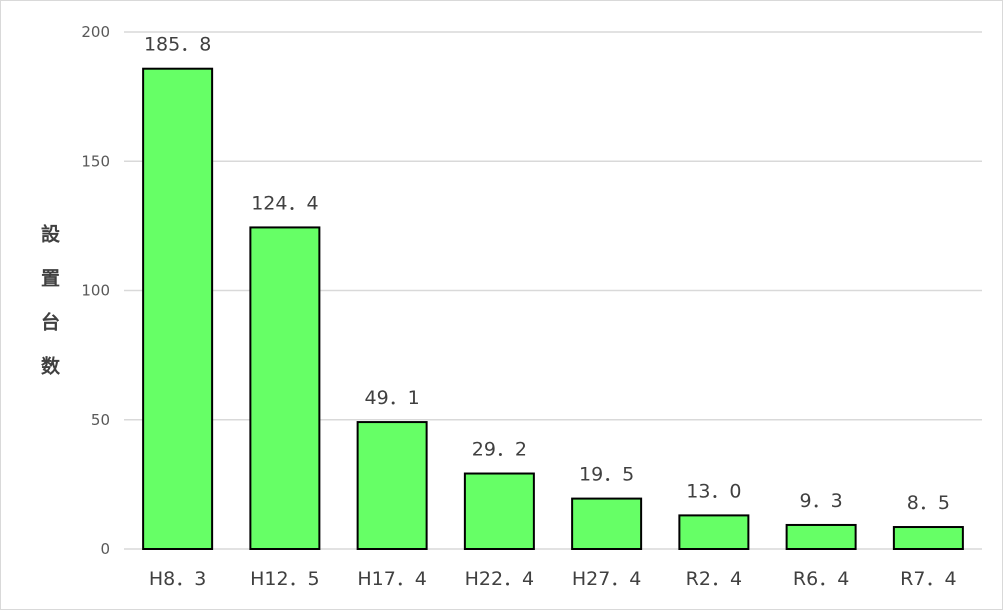 The image size is (1003, 610). Describe the element at coordinates (821, 579) in the screenshot. I see `x-tick-label: R6．4` at that location.